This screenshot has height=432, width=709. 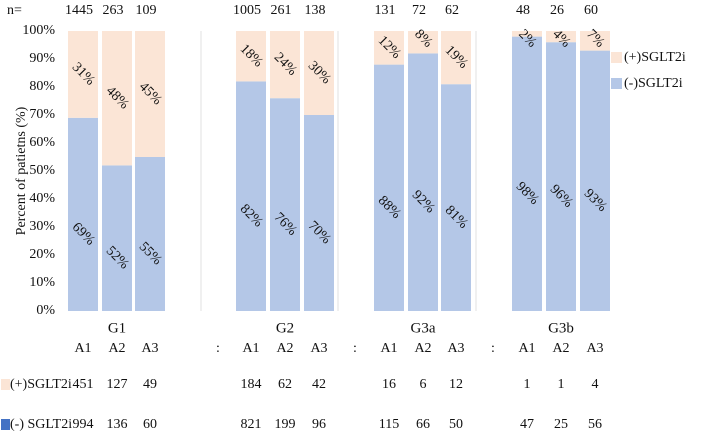 What do you see at coordinates (42, 170) in the screenshot?
I see `y-tick-50: 50%` at bounding box center [42, 170].